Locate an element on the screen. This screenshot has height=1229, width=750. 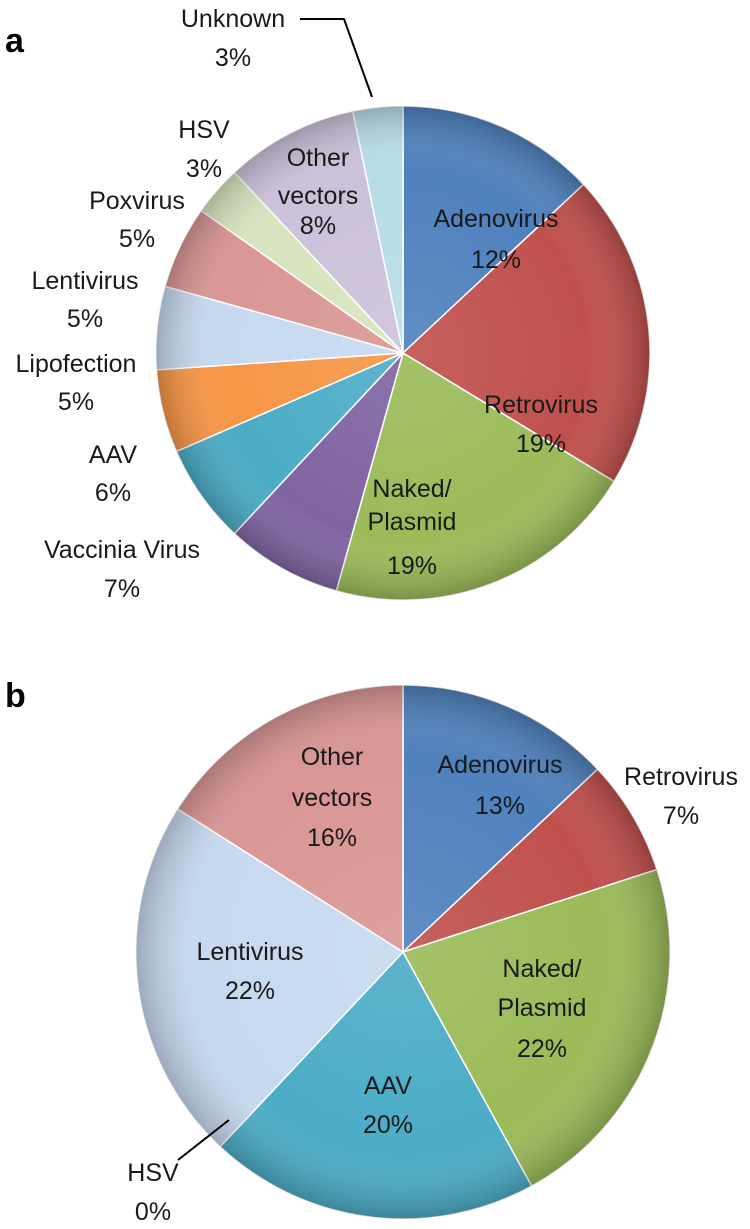
slice-value-poxvirus: 5% is located at coordinates (137, 239).